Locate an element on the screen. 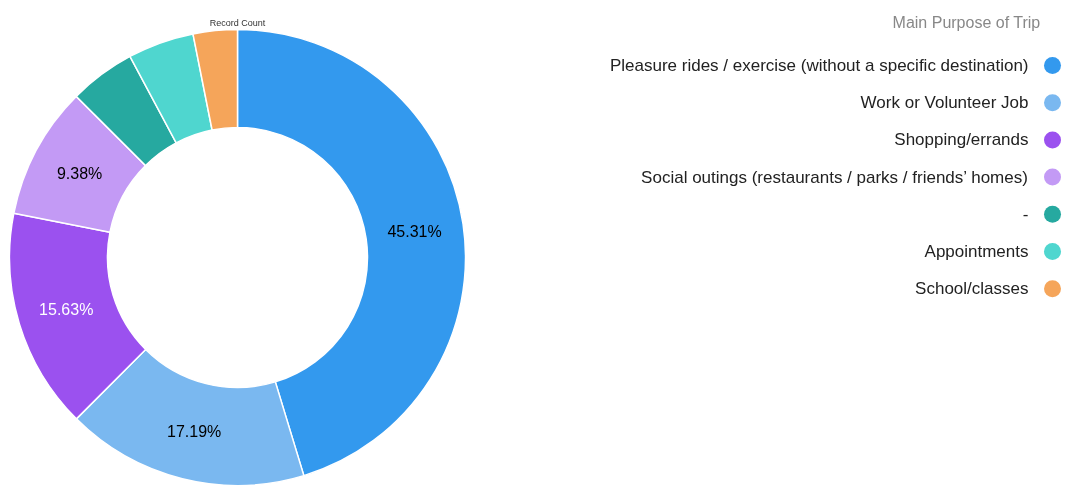  data-label: 45.31% is located at coordinates (414, 231).